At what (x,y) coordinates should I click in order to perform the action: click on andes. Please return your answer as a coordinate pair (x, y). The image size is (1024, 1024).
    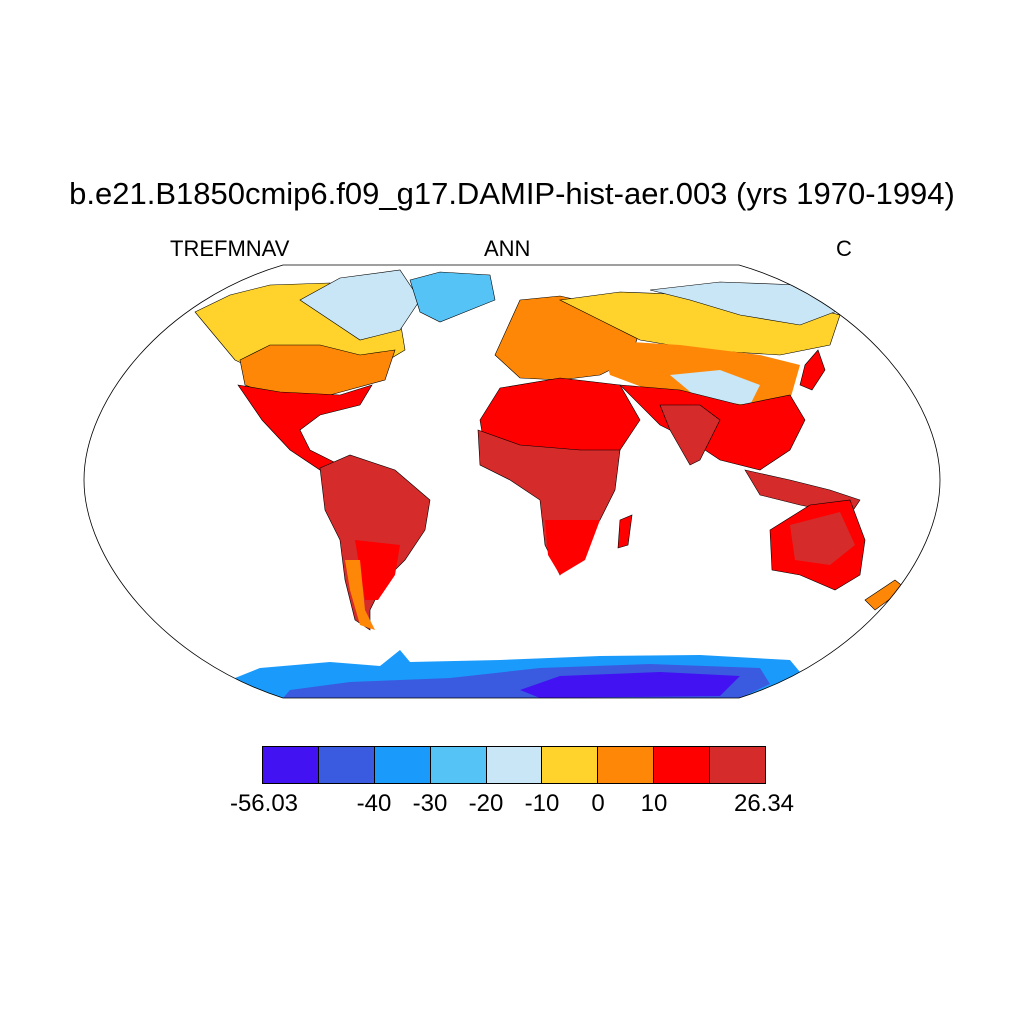
    Looking at the image, I should click on (360, 595).